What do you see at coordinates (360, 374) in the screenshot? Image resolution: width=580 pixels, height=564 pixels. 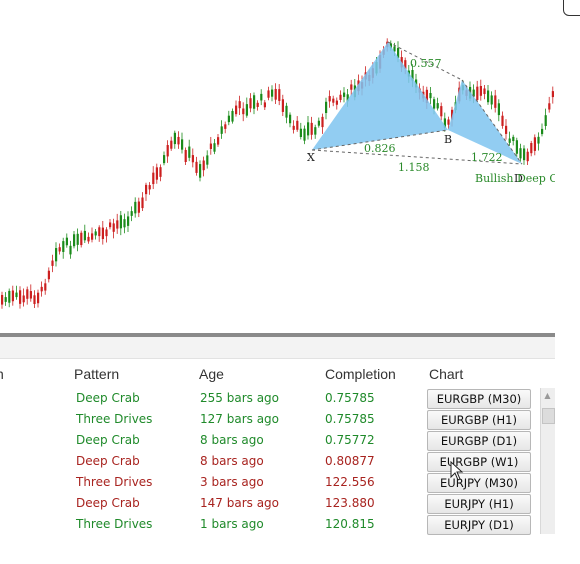 I see `col-header-completion: Completion` at bounding box center [360, 374].